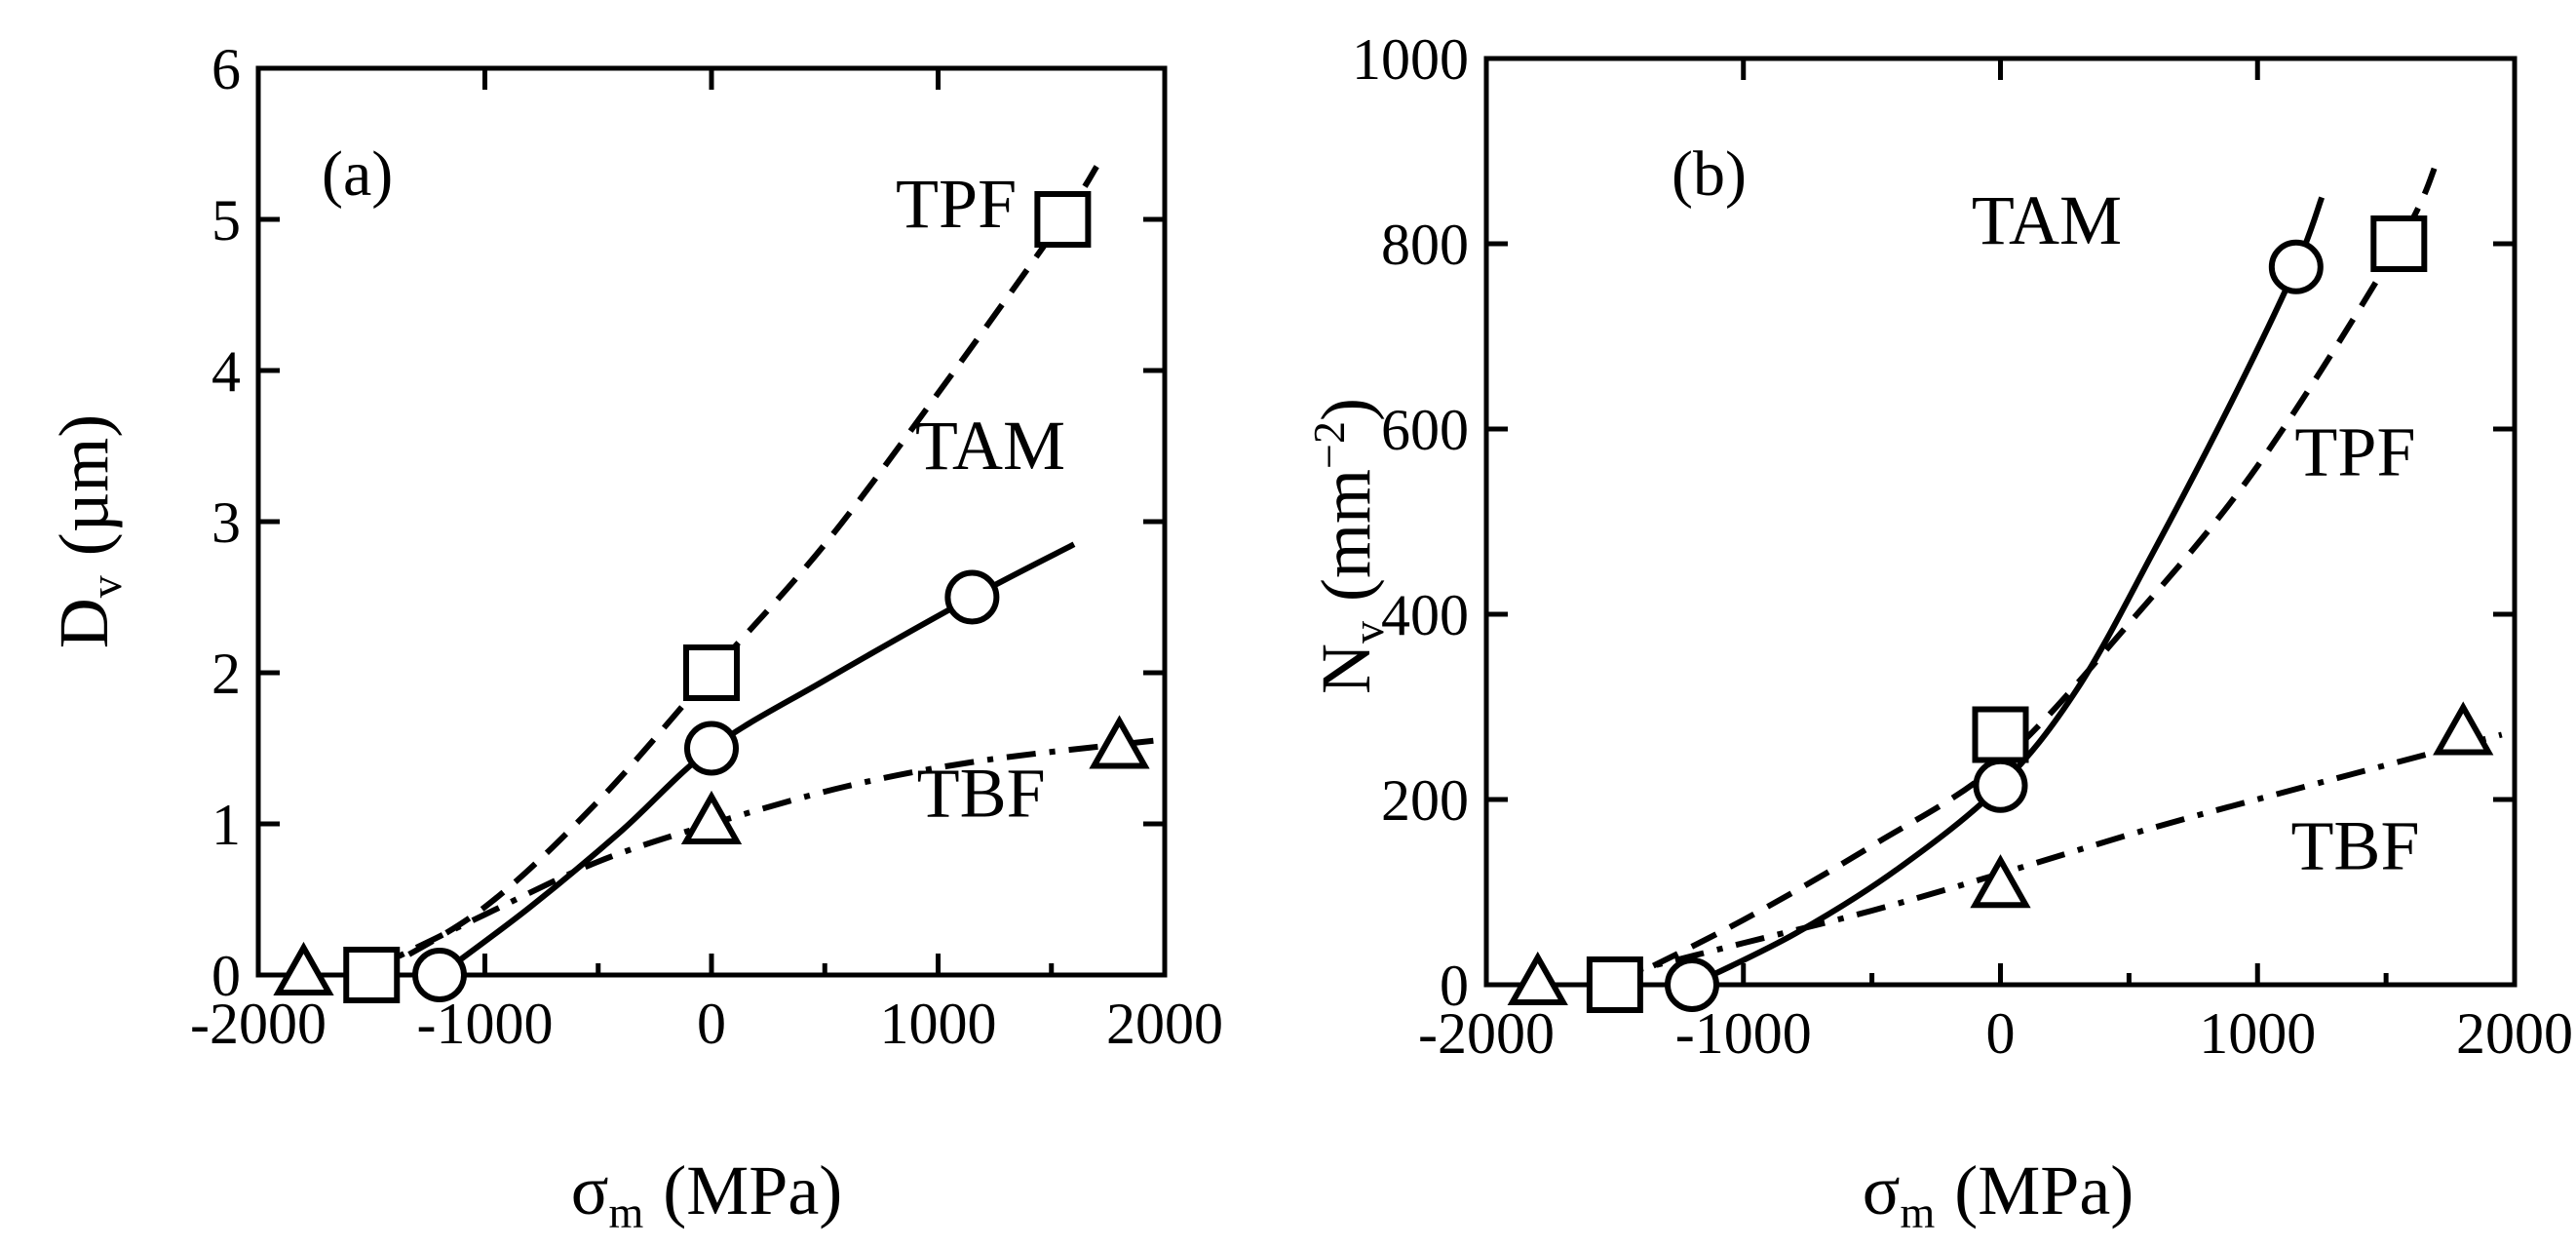  Describe the element at coordinates (1918, 1212) in the screenshot. I see `panel-b-x-axis-label-sub: m` at that location.